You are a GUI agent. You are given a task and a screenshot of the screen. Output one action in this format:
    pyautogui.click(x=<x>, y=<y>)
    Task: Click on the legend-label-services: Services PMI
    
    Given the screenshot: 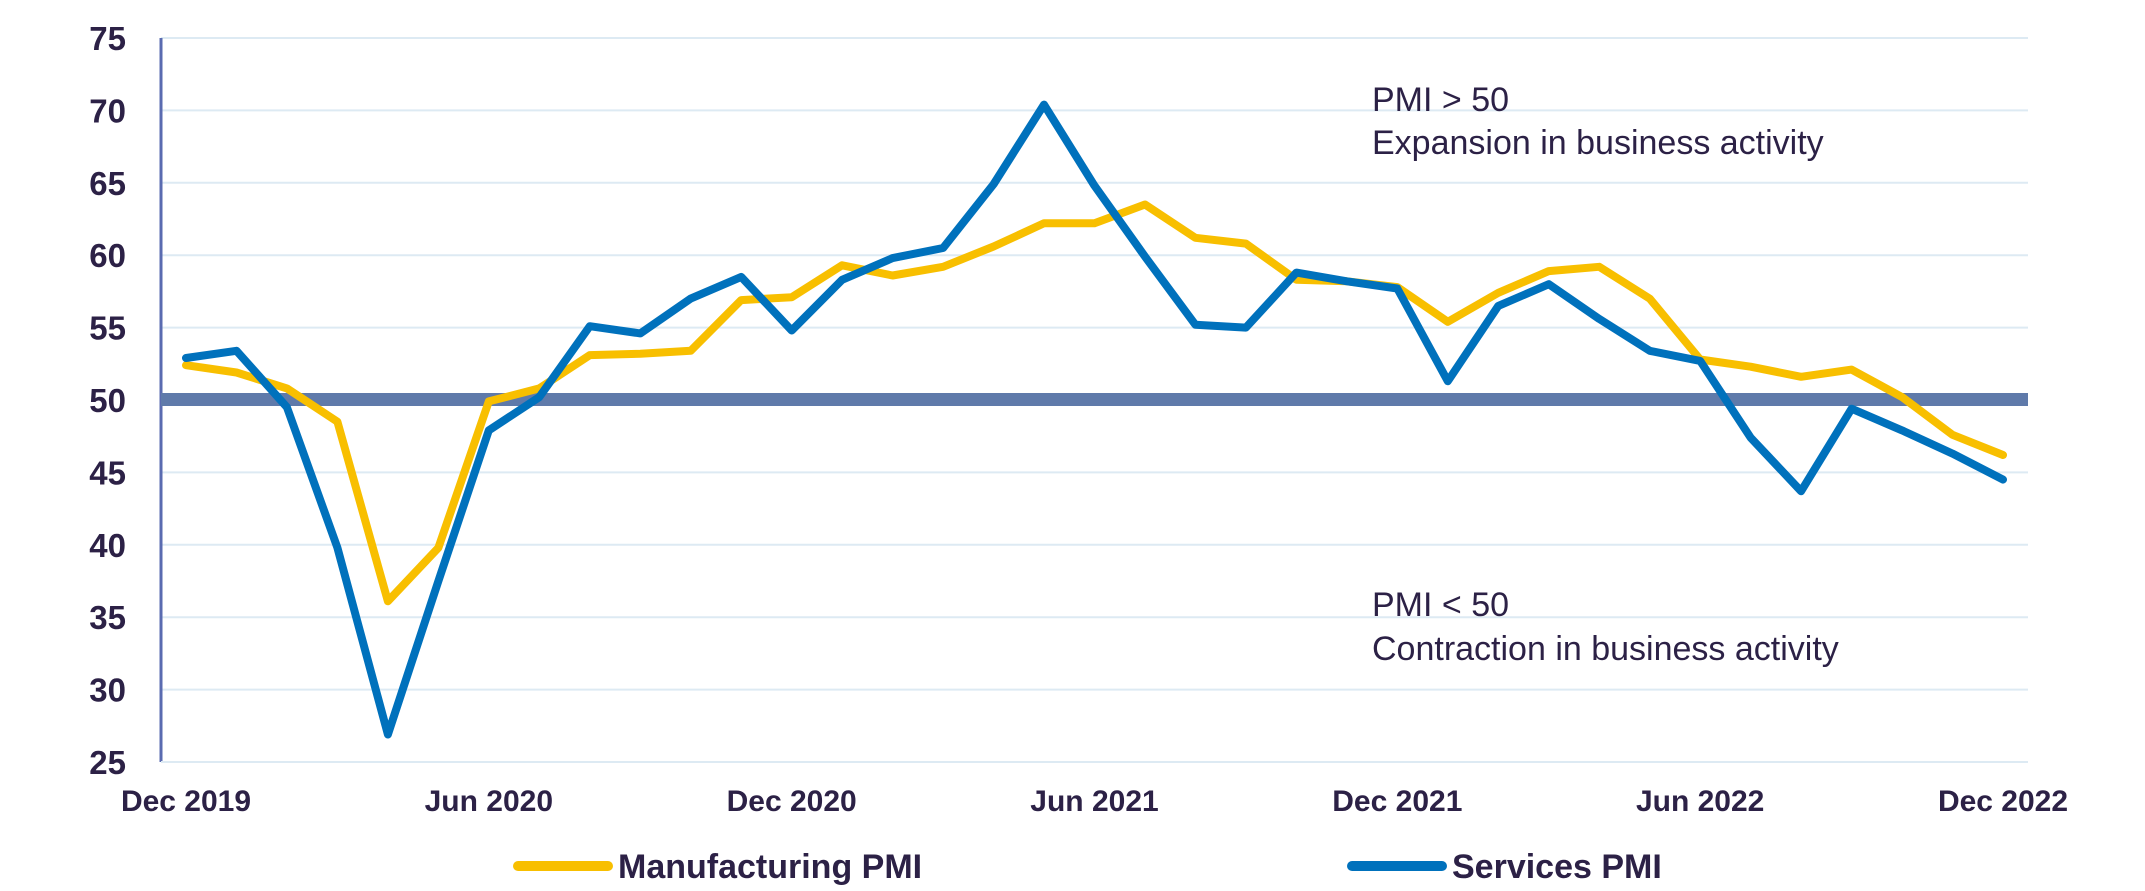 What is the action you would take?
    pyautogui.click(x=1557, y=867)
    